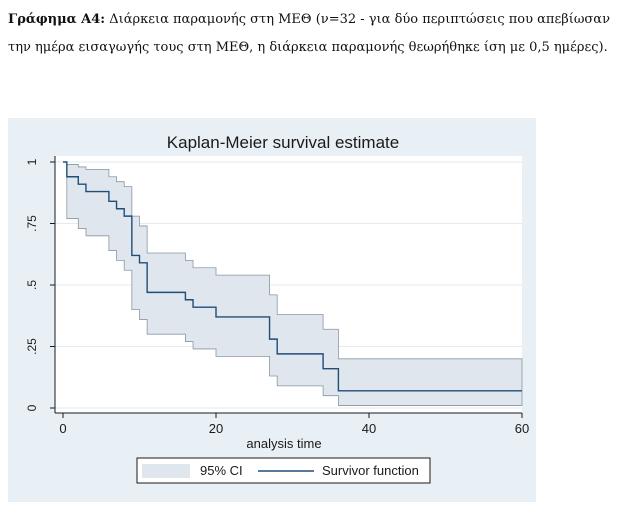 Image resolution: width=622 pixels, height=505 pixels. Describe the element at coordinates (32, 285) in the screenshot. I see `y-tick-label: .5` at that location.